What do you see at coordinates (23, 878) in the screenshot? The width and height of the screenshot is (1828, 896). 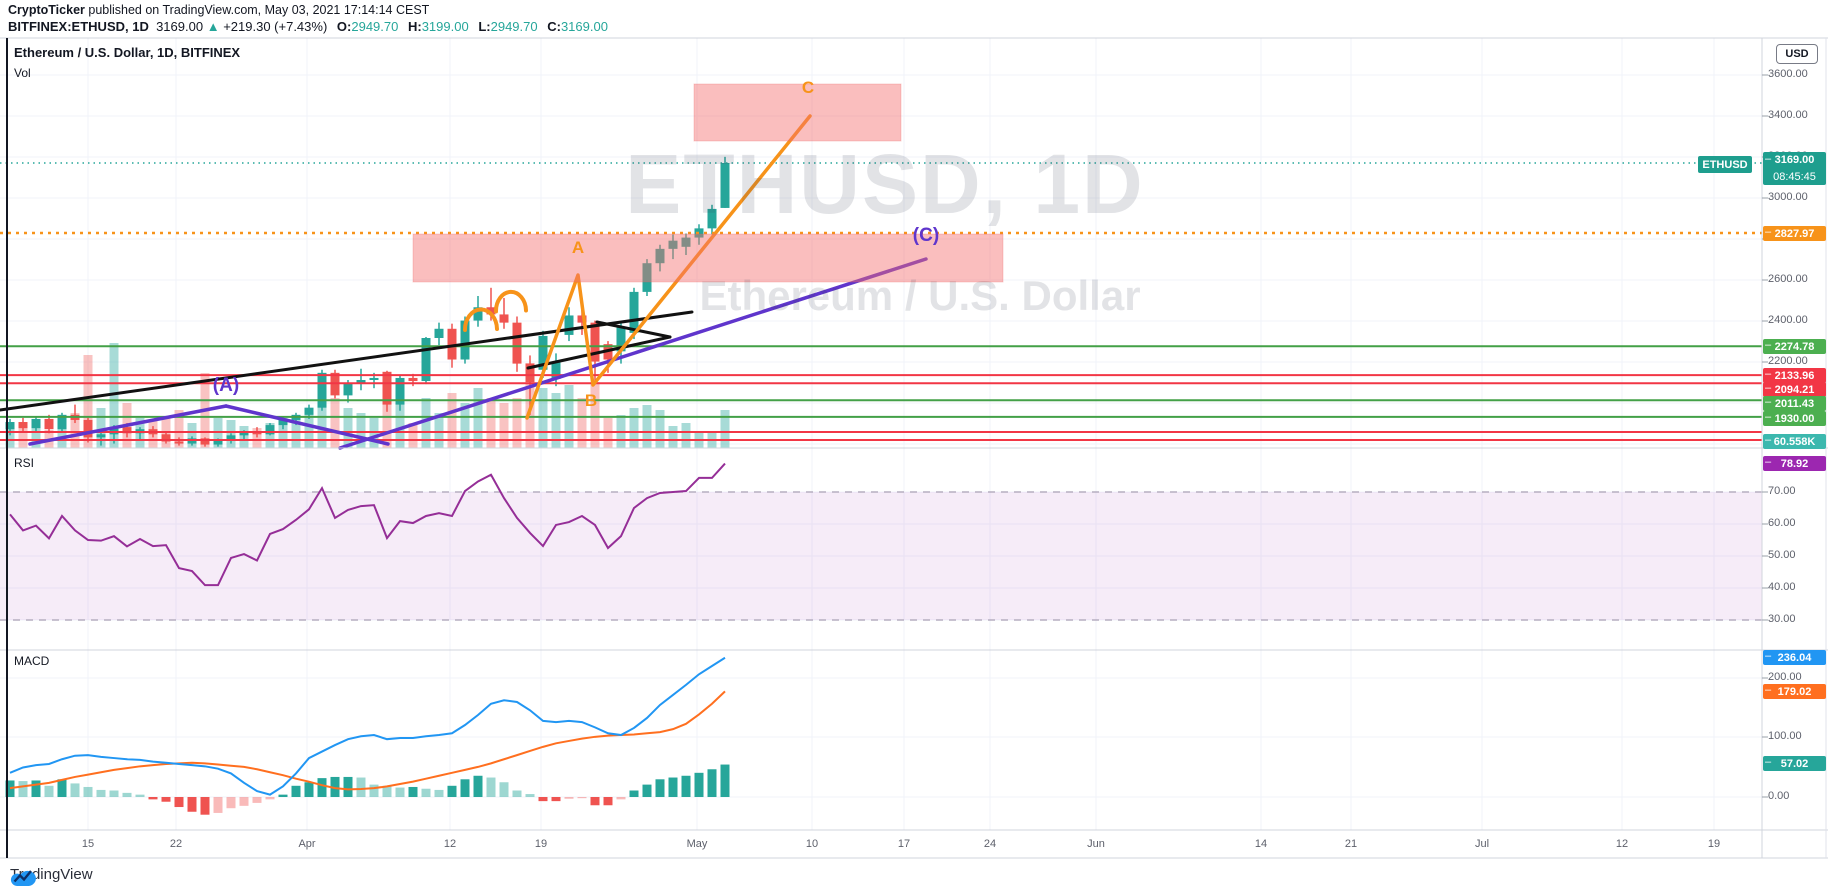 I see `tradingview-logo-icon` at bounding box center [23, 878].